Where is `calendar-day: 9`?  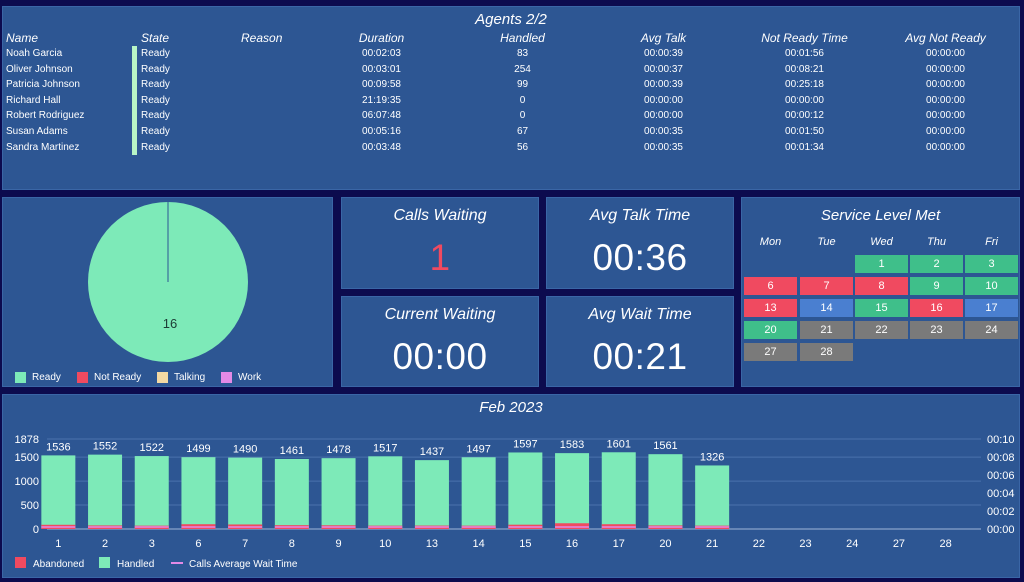 calendar-day: 9 is located at coordinates (936, 286).